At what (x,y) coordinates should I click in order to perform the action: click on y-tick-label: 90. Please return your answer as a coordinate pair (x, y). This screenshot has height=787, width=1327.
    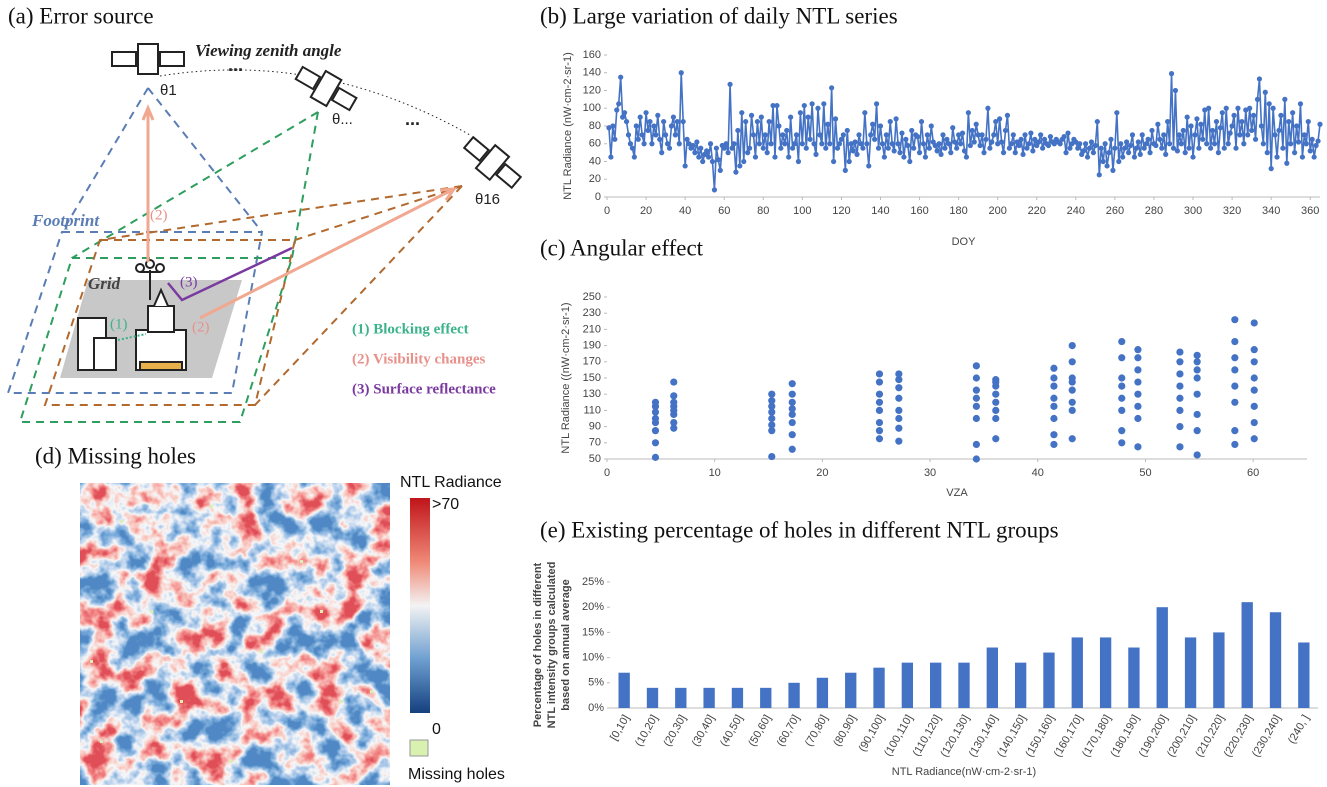
    Looking at the image, I should click on (595, 427).